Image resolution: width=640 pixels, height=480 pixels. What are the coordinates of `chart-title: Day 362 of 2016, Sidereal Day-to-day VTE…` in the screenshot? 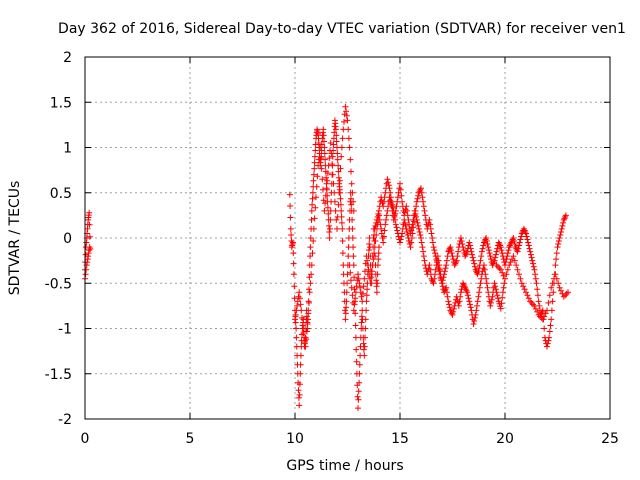 It's located at (342, 29).